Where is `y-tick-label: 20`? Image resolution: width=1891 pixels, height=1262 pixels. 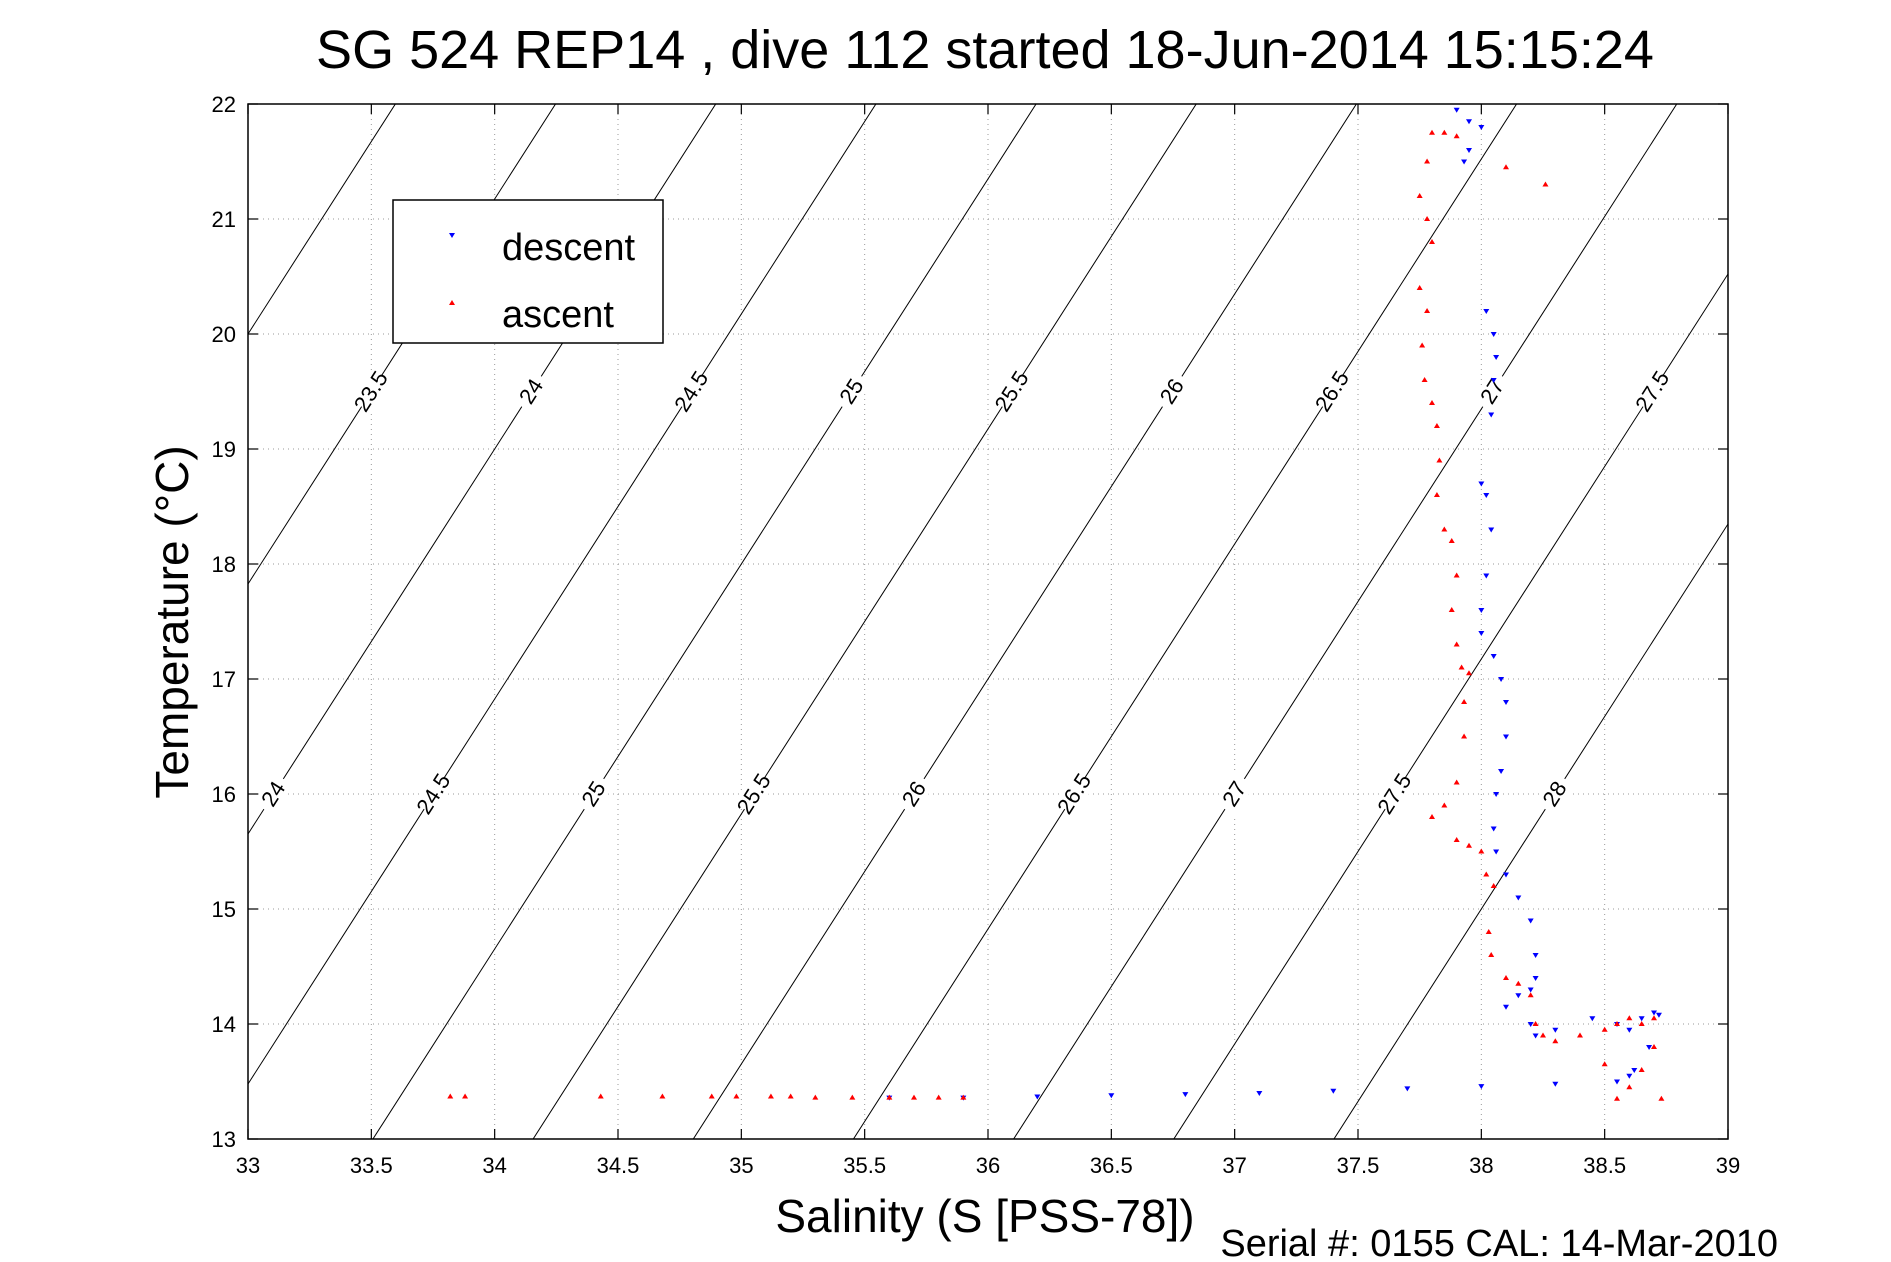
y-tick-label: 20 is located at coordinates (224, 334).